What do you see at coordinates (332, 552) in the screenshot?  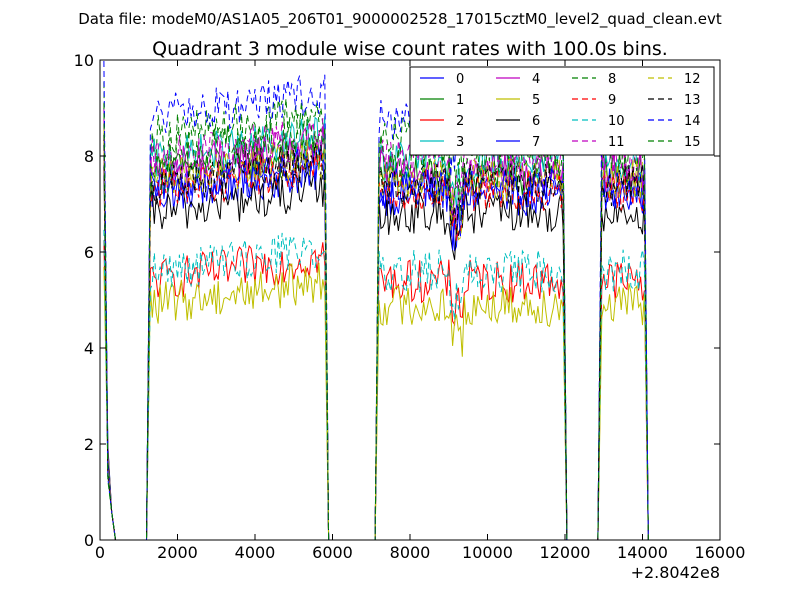 I see `x-tick-label: 6000` at bounding box center [332, 552].